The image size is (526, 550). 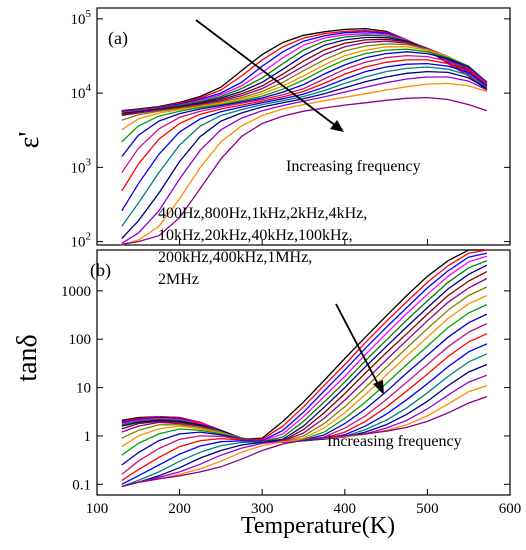 What do you see at coordinates (27, 357) in the screenshot?
I see `panel-b-y-axis-label: tanδ` at bounding box center [27, 357].